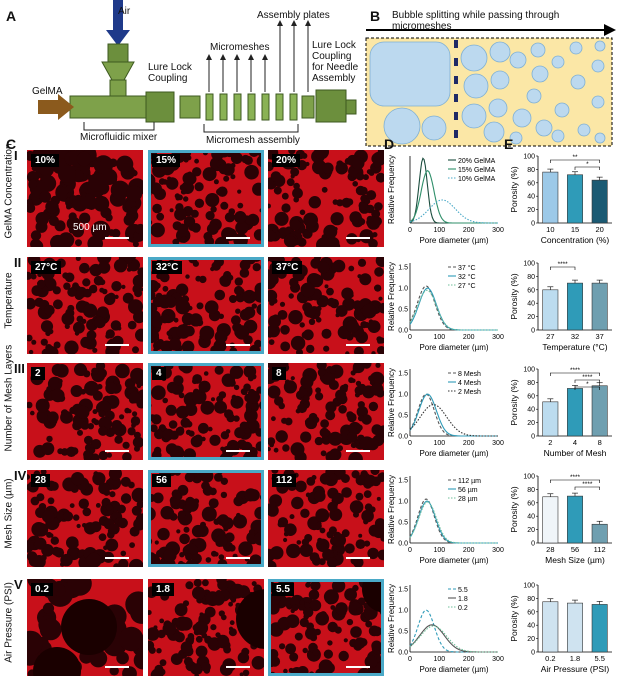 Image resolution: width=621 pixels, height=690 pixels. I want to click on bar-x-axis-label: Concentration (%), so click(575, 240).